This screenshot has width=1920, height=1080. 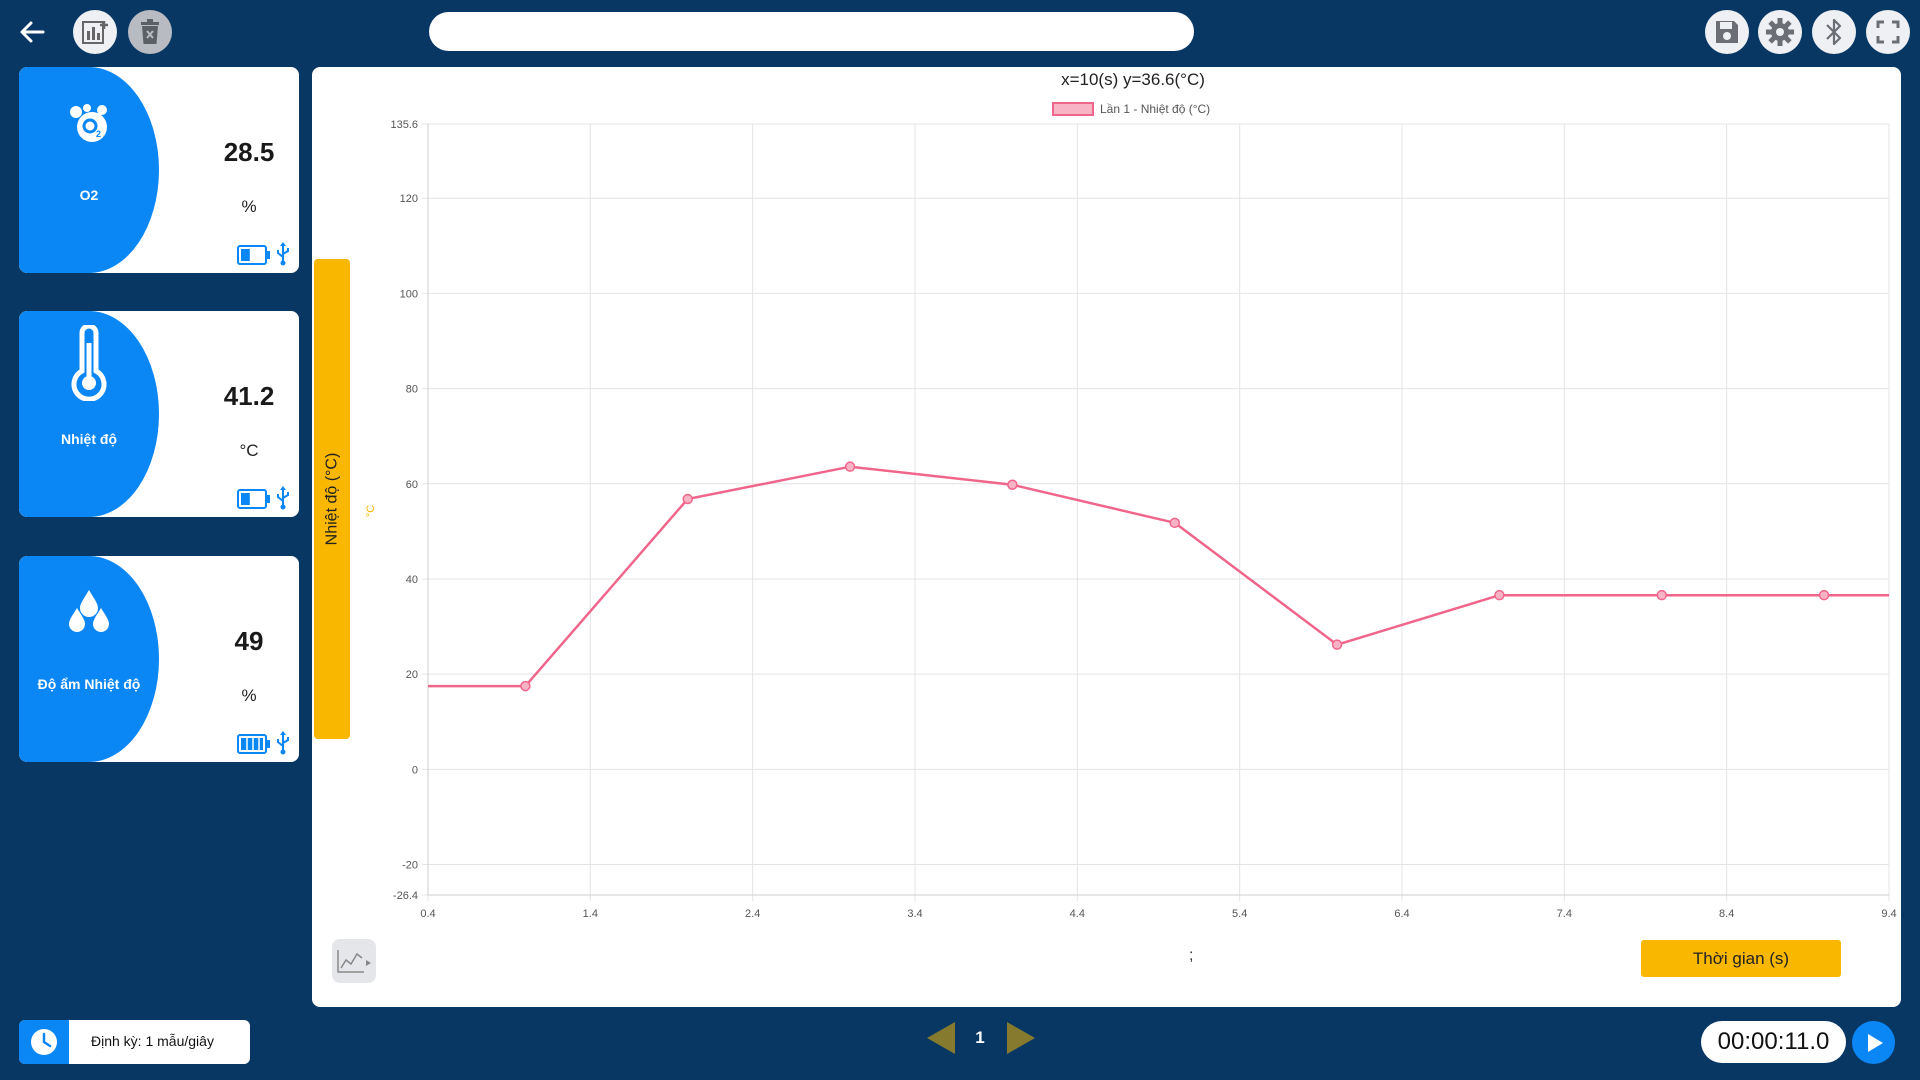 I want to click on y-tick-label: 0, so click(x=415, y=770).